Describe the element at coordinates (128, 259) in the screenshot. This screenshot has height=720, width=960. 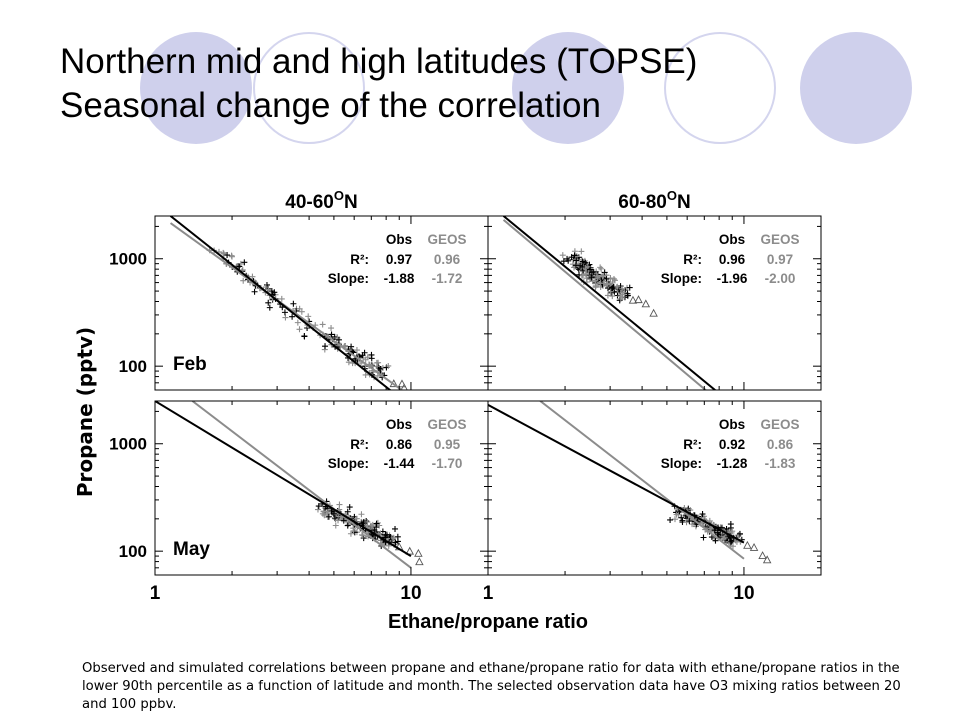
I see `y-tick-label: 1000` at that location.